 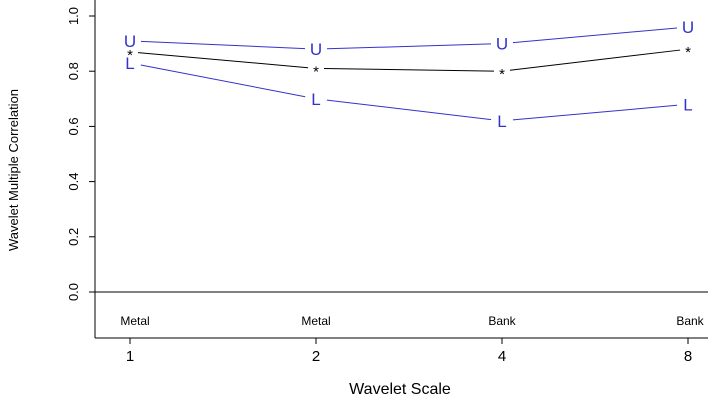 I want to click on x-tick-label: 8, so click(x=688, y=356).